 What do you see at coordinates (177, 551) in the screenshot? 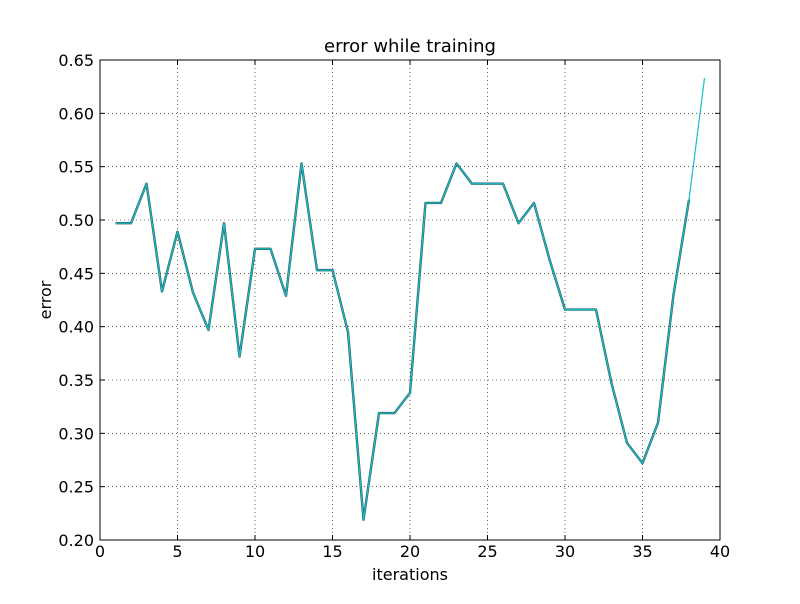
I see `x-tick-label: 5` at bounding box center [177, 551].